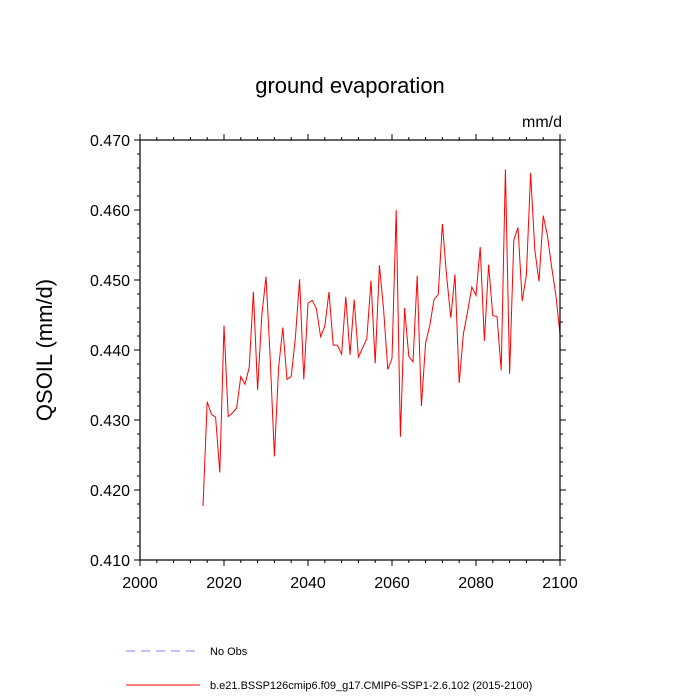  Describe the element at coordinates (308, 583) in the screenshot. I see `x-tick-label: 2040` at that location.